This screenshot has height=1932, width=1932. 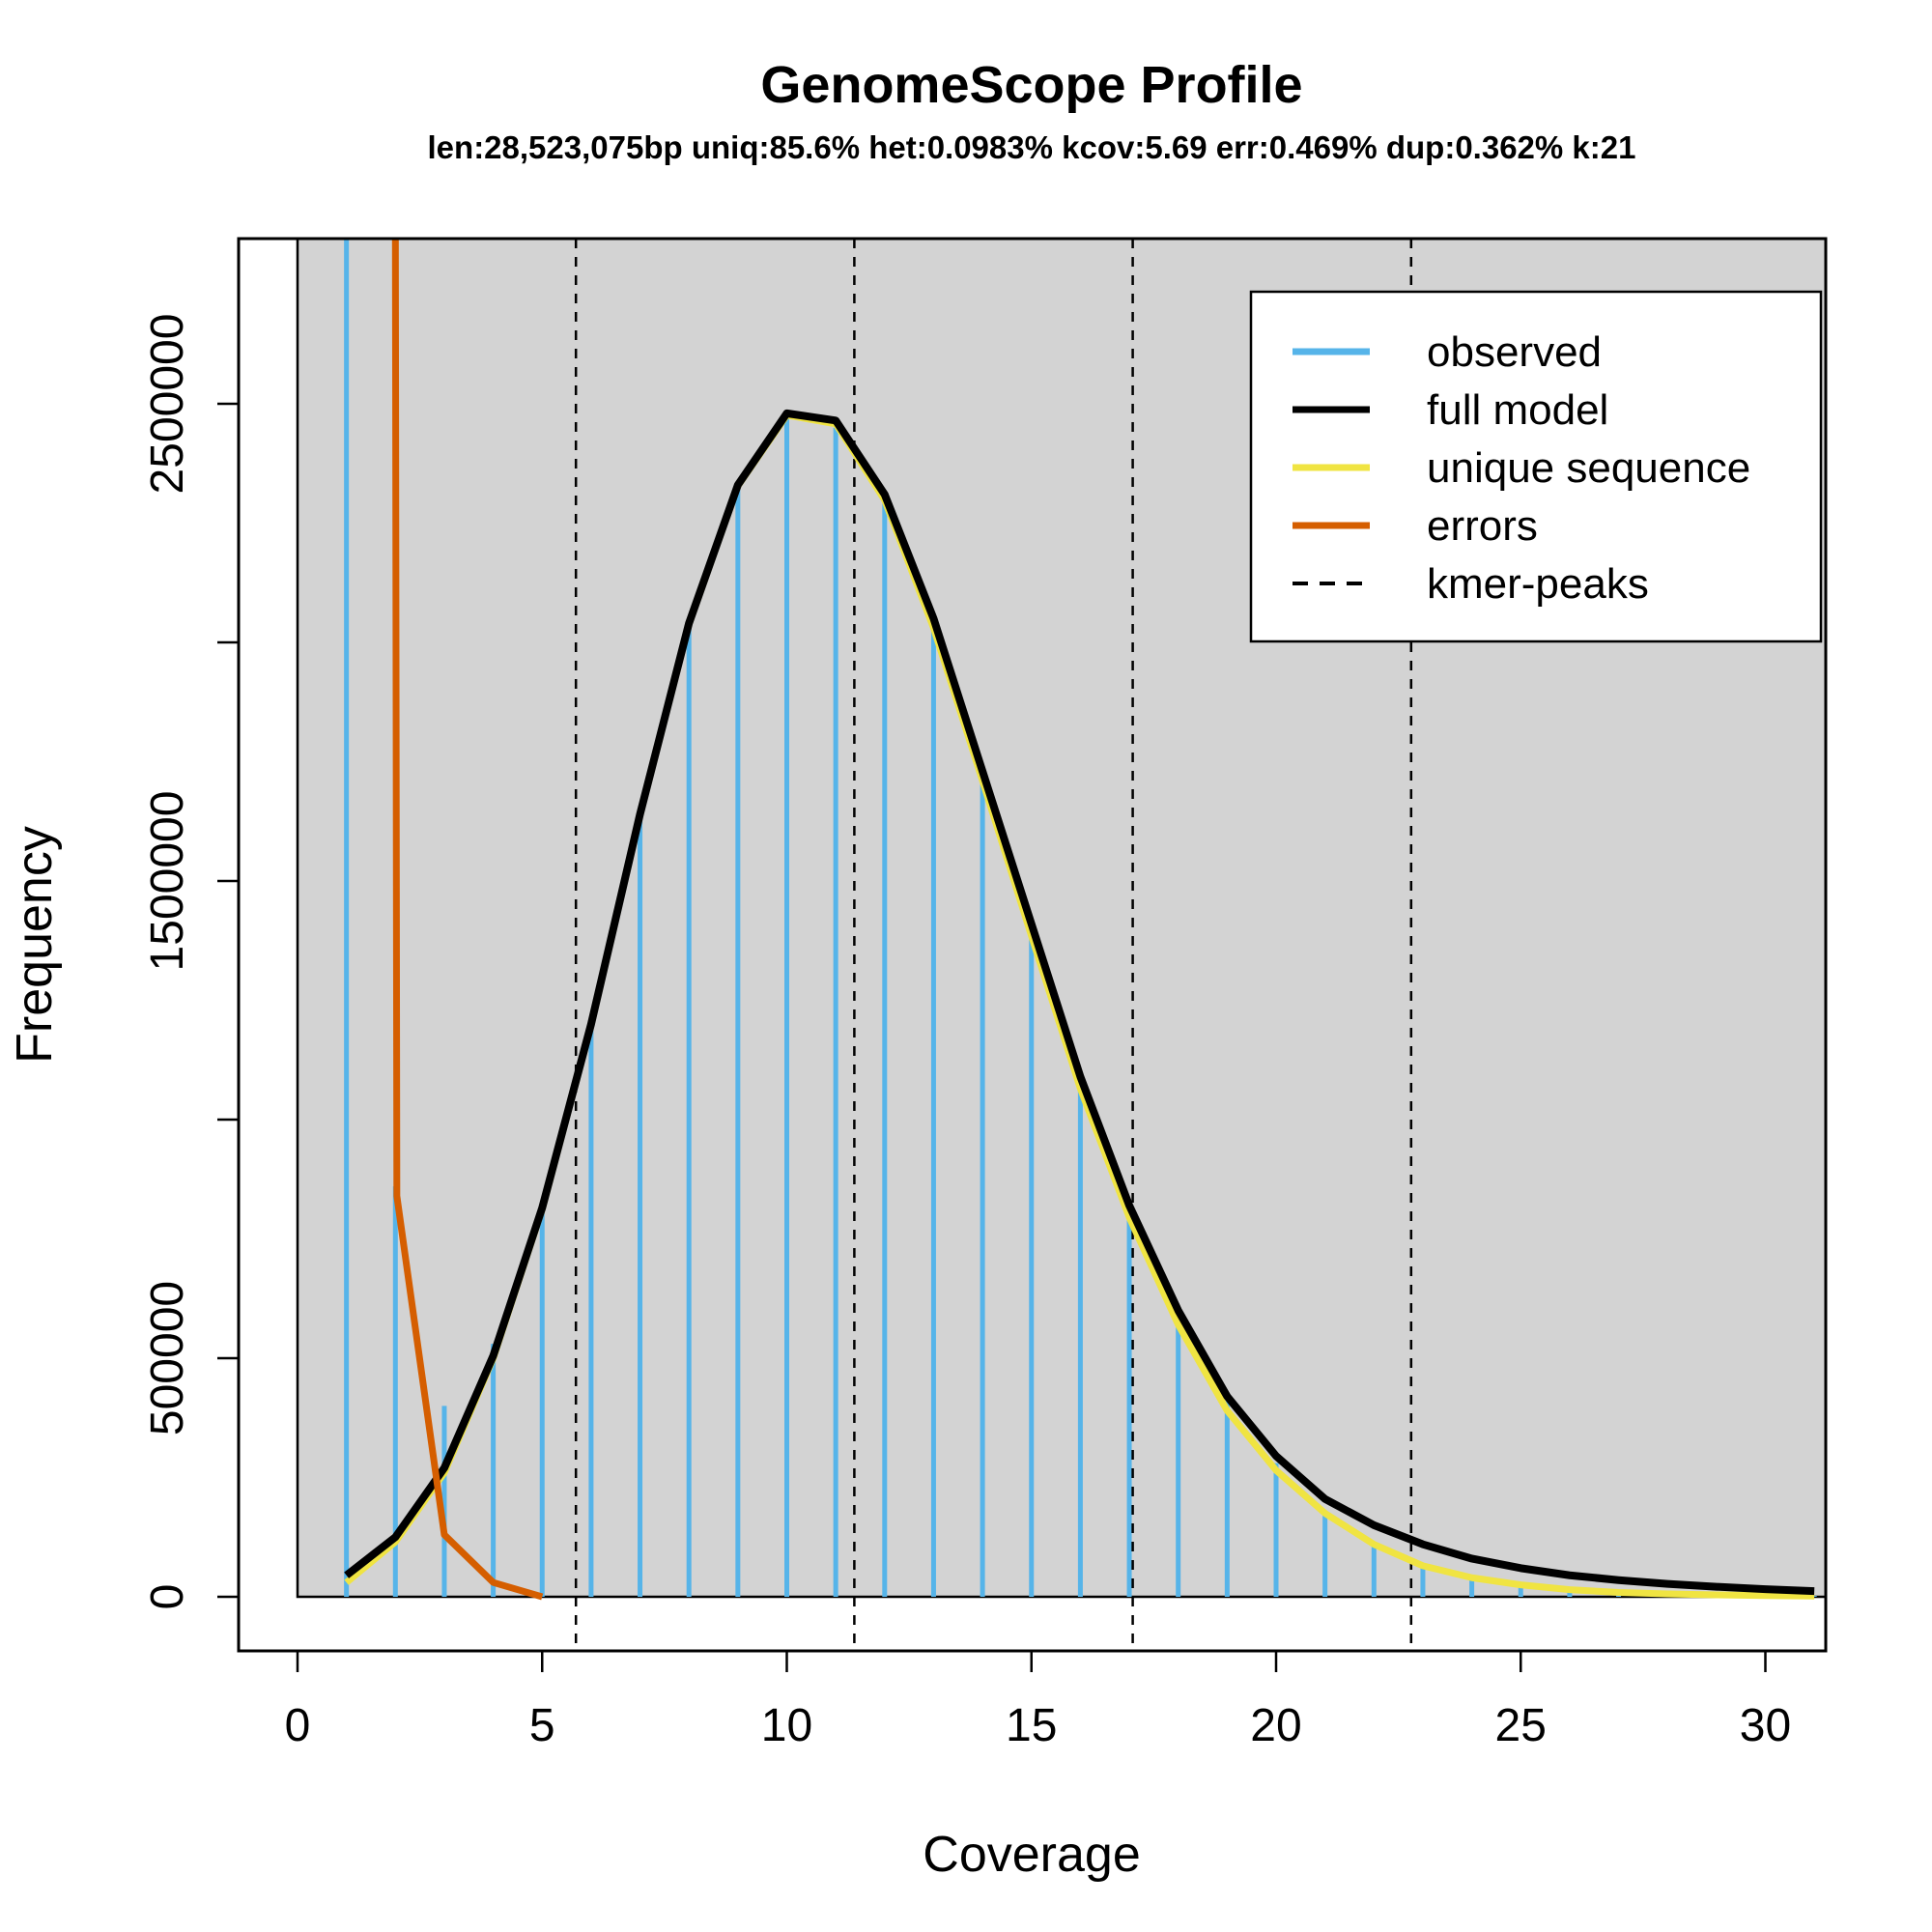 What do you see at coordinates (1521, 1725) in the screenshot?
I see `x-tick-label: 25` at bounding box center [1521, 1725].